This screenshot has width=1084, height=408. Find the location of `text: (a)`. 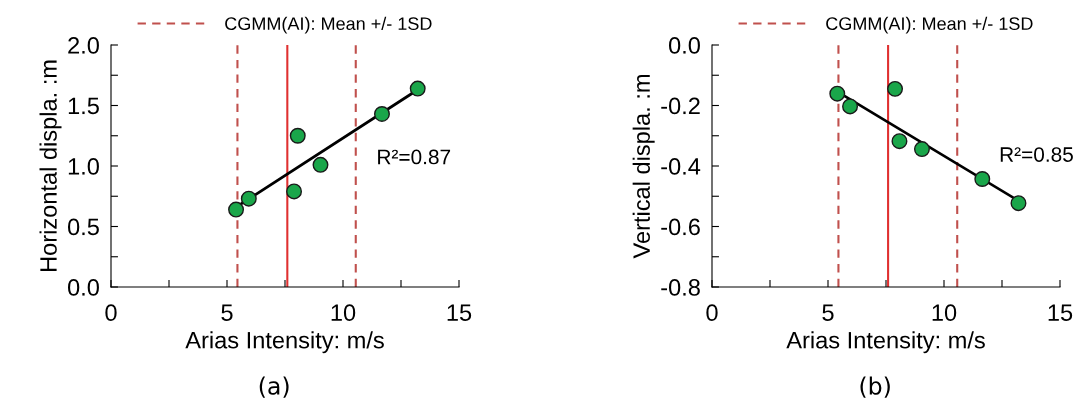

text: (a) is located at coordinates (274, 387).